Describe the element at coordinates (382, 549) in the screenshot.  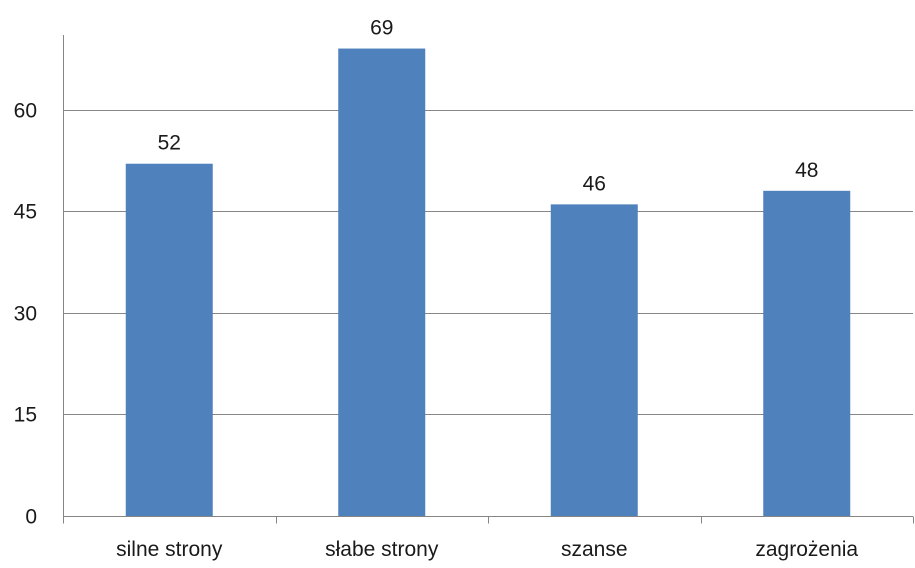
I see `x-tick-label: słabe strony` at that location.